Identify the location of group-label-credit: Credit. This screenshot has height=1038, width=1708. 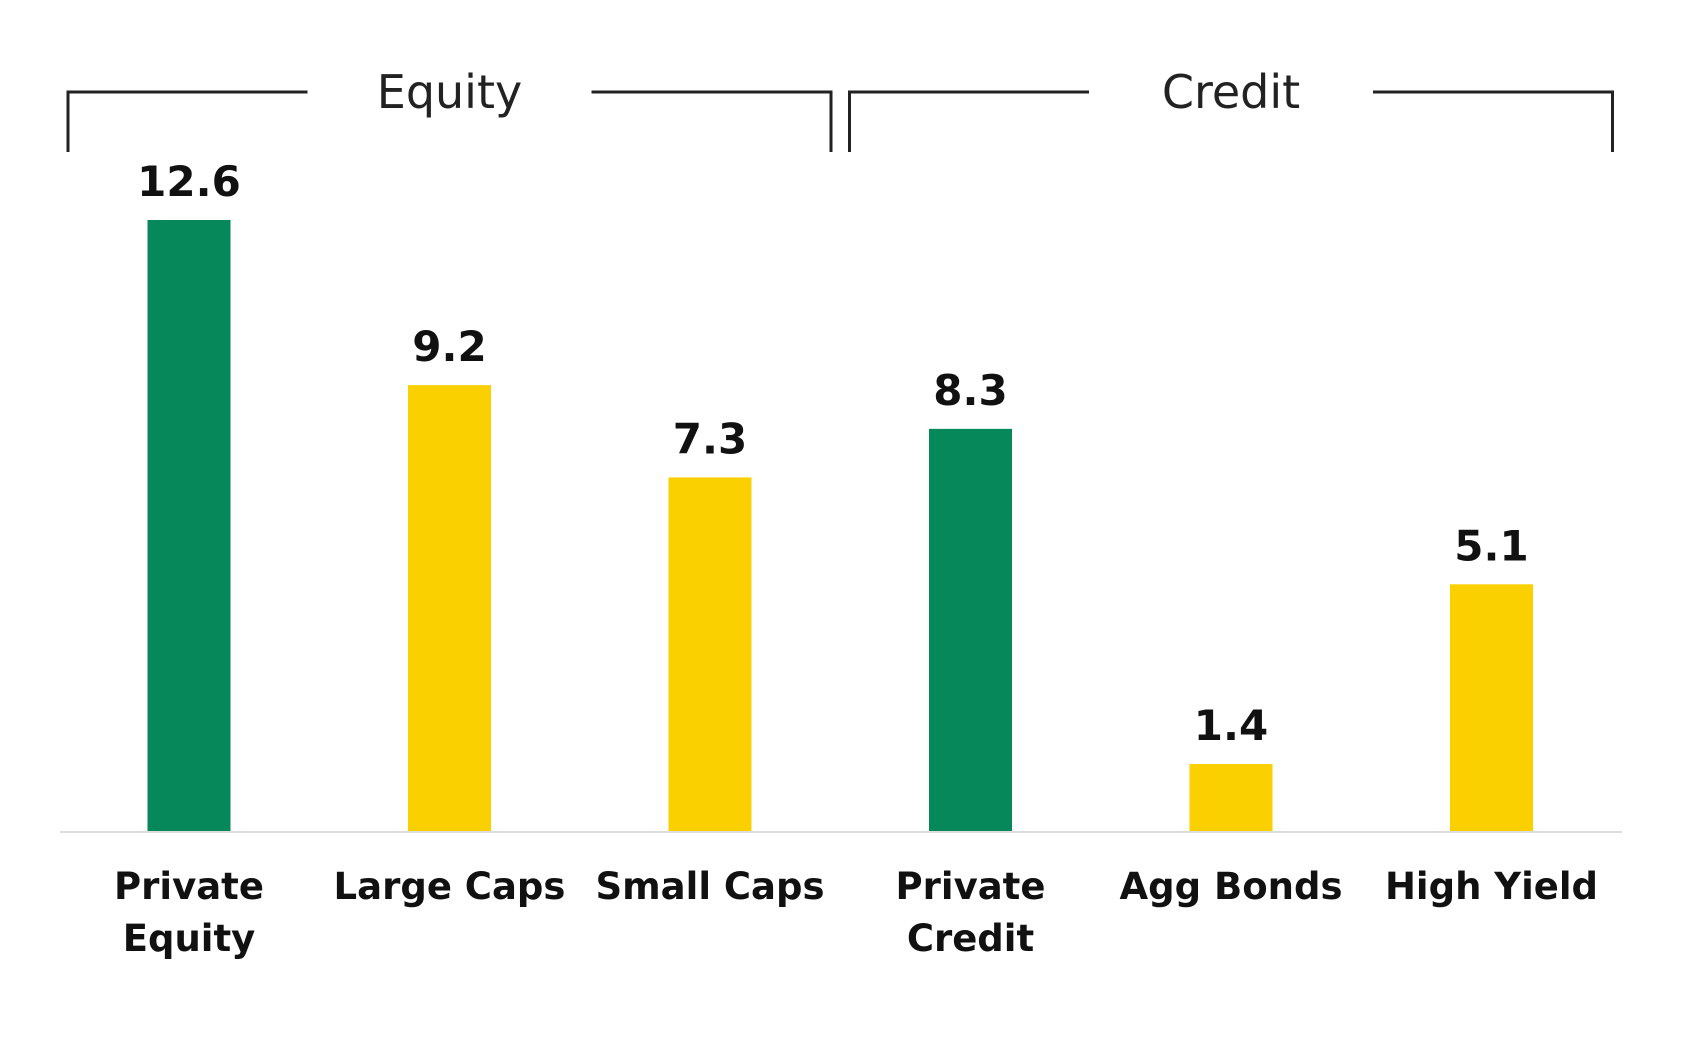
(1231, 92).